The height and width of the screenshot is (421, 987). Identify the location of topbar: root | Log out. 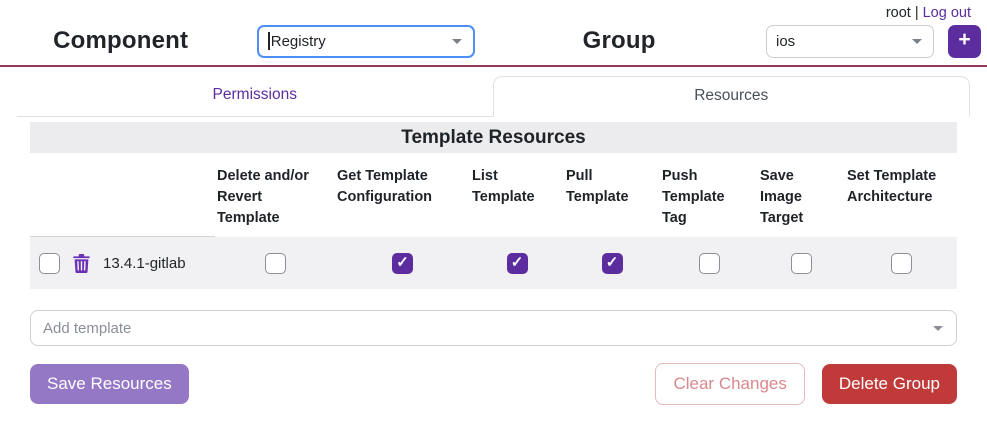
(493, 11).